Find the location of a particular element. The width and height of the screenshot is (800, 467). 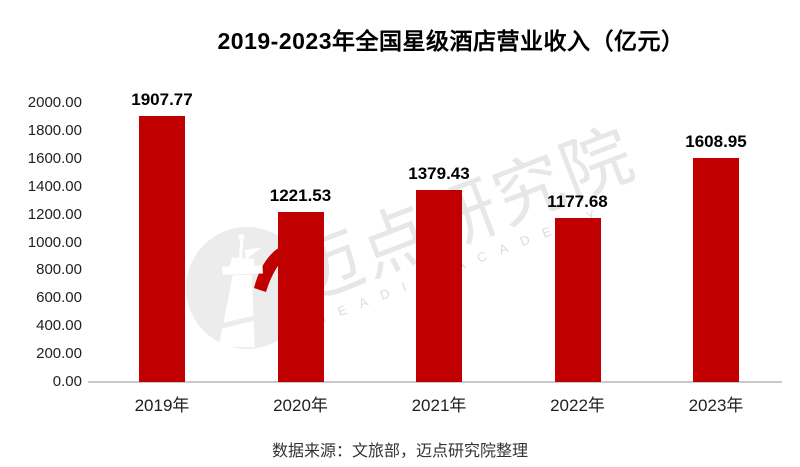

y-axis-tick-label: 400.00 is located at coordinates (59, 326).